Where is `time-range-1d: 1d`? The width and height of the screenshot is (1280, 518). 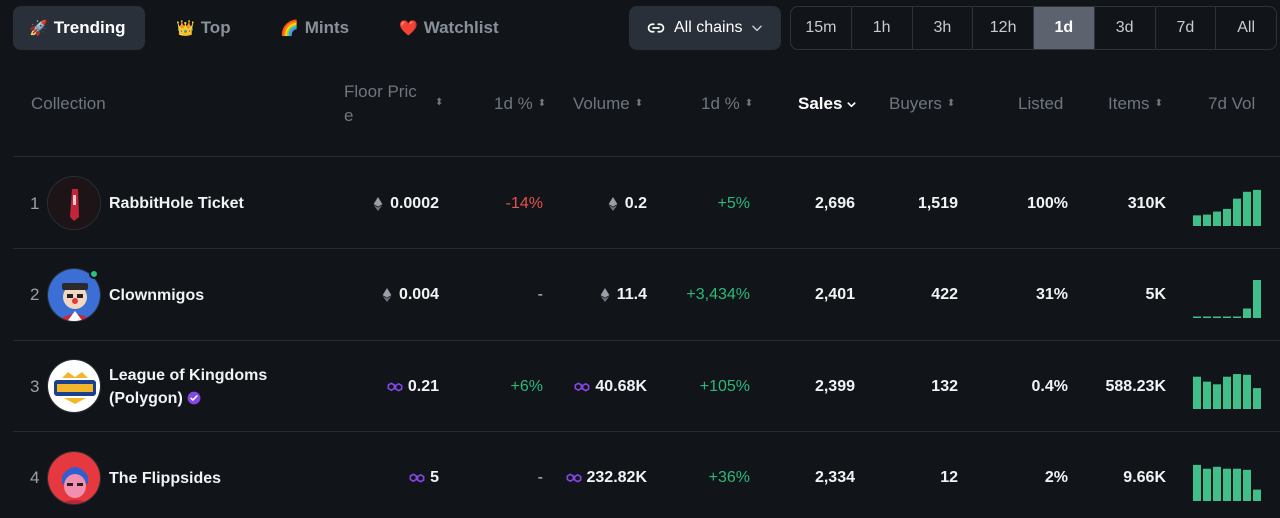 time-range-1d: 1d is located at coordinates (1064, 28).